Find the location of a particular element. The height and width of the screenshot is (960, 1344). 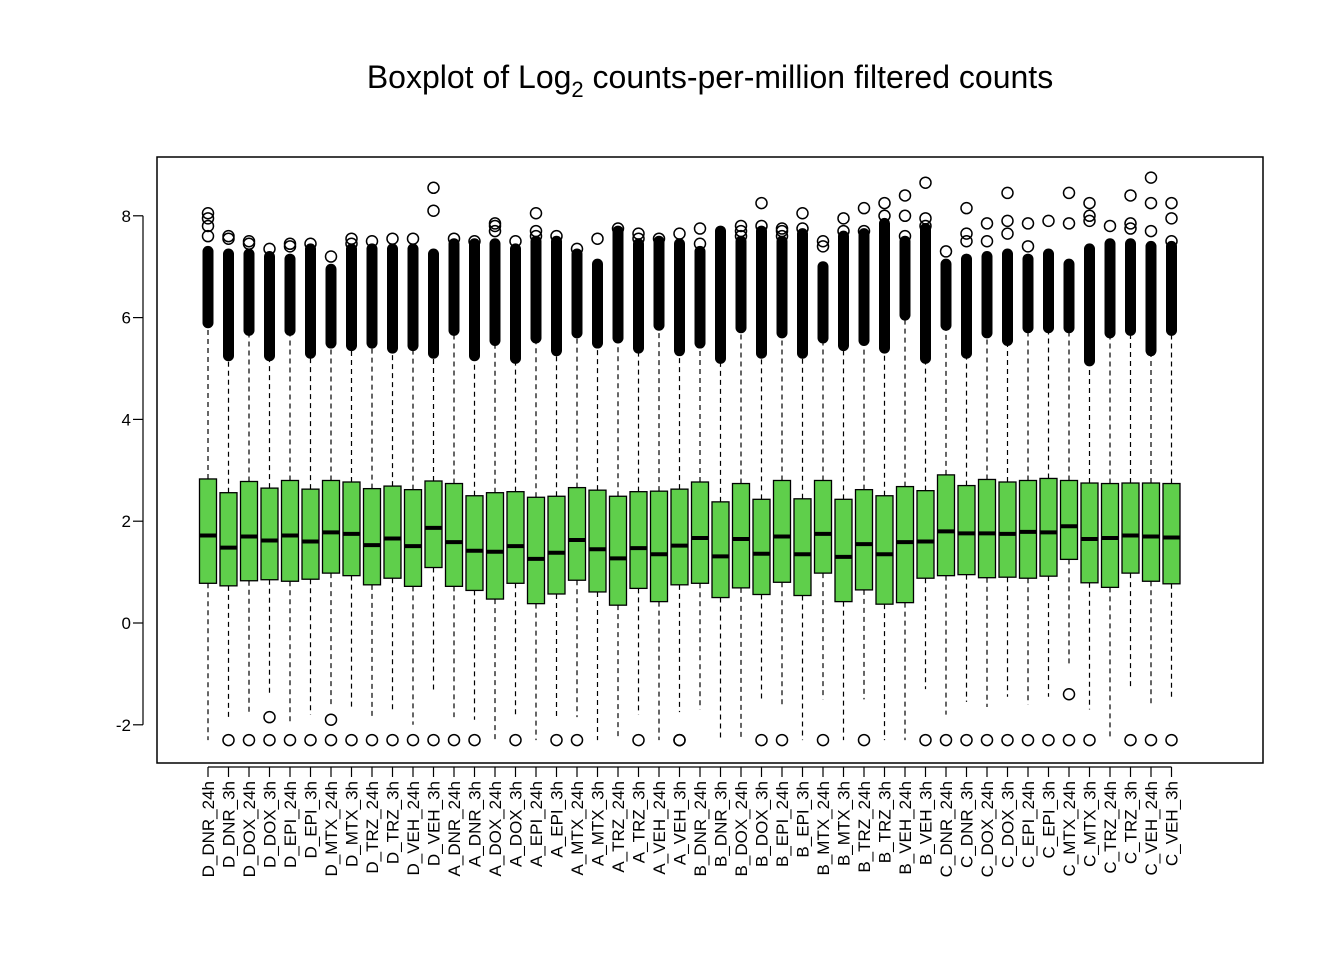

x-category-label: B_EPI_3h is located at coordinates (803, 819).